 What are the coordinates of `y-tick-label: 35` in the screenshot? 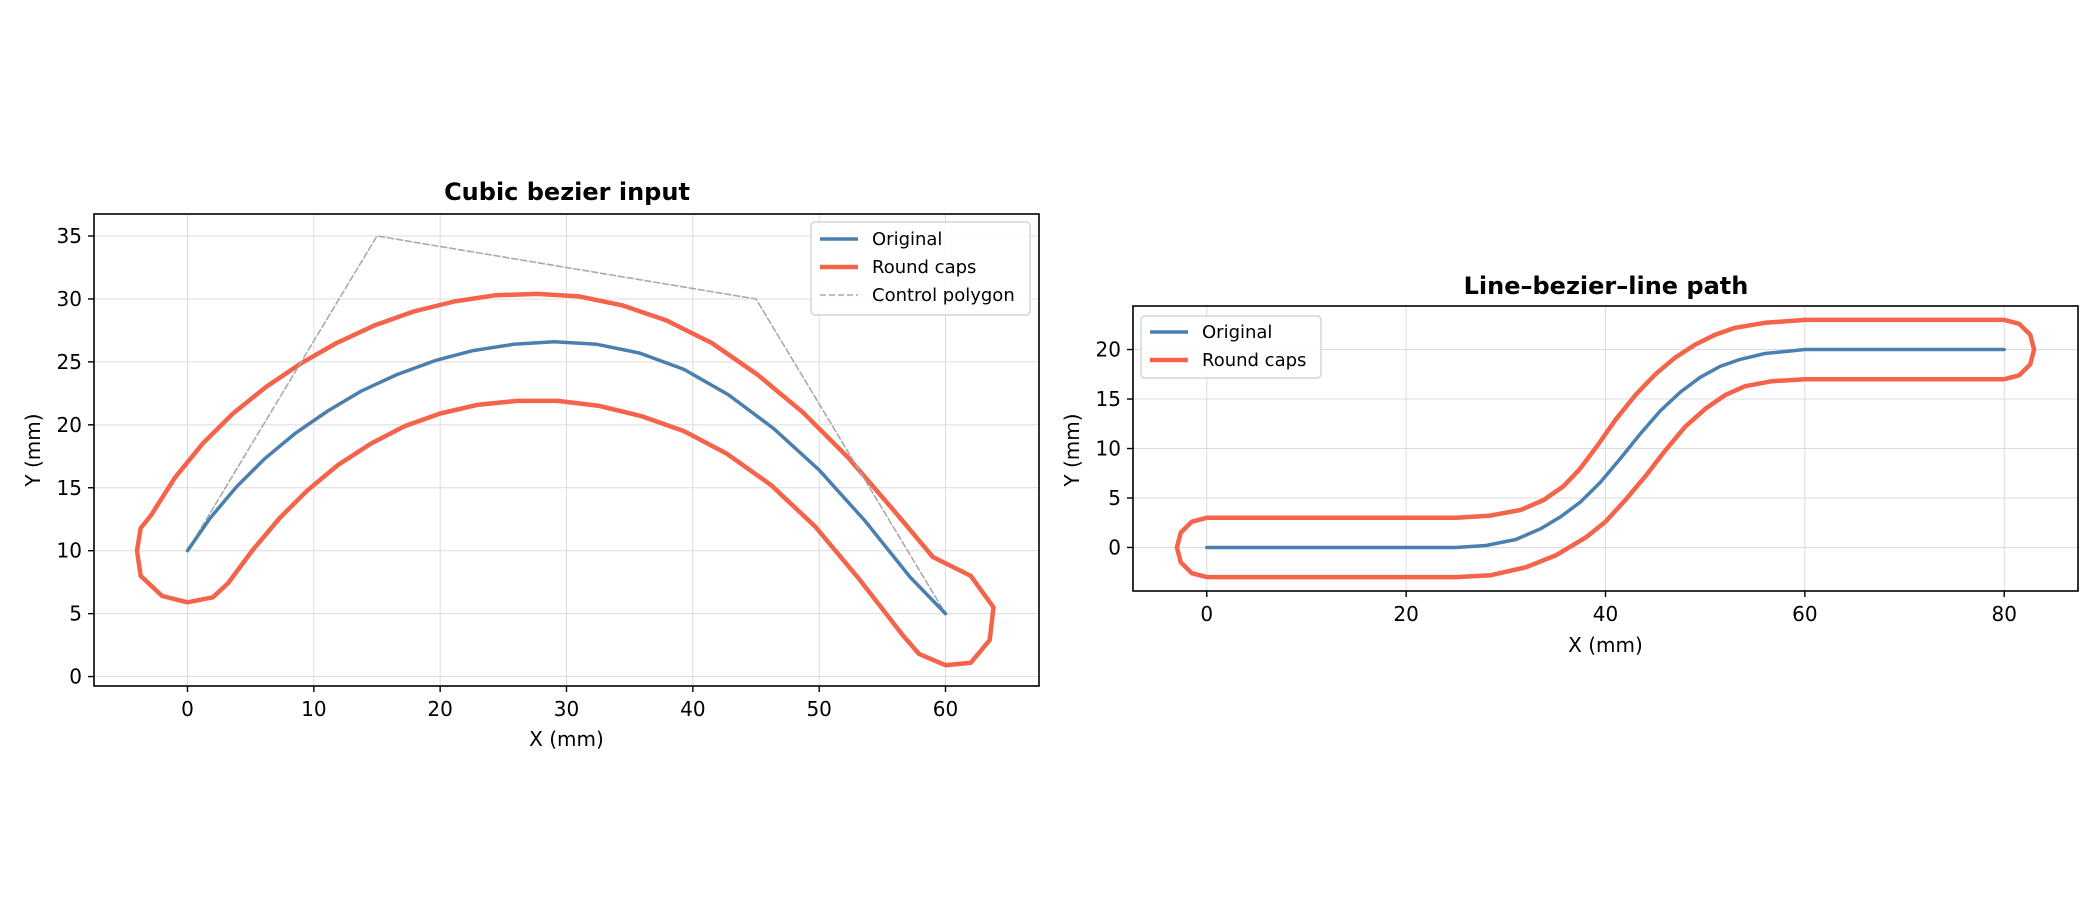 It's located at (69, 236).